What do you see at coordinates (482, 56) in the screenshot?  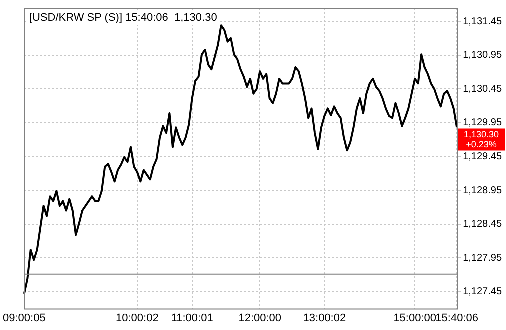 I see `y-tick-label: 1,130.95` at bounding box center [482, 56].